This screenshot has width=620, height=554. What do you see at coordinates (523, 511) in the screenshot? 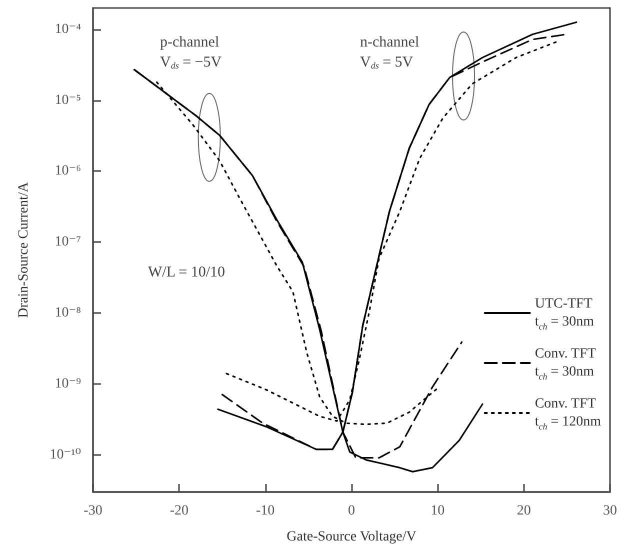
I see `x-tick-label: 20` at bounding box center [523, 511].